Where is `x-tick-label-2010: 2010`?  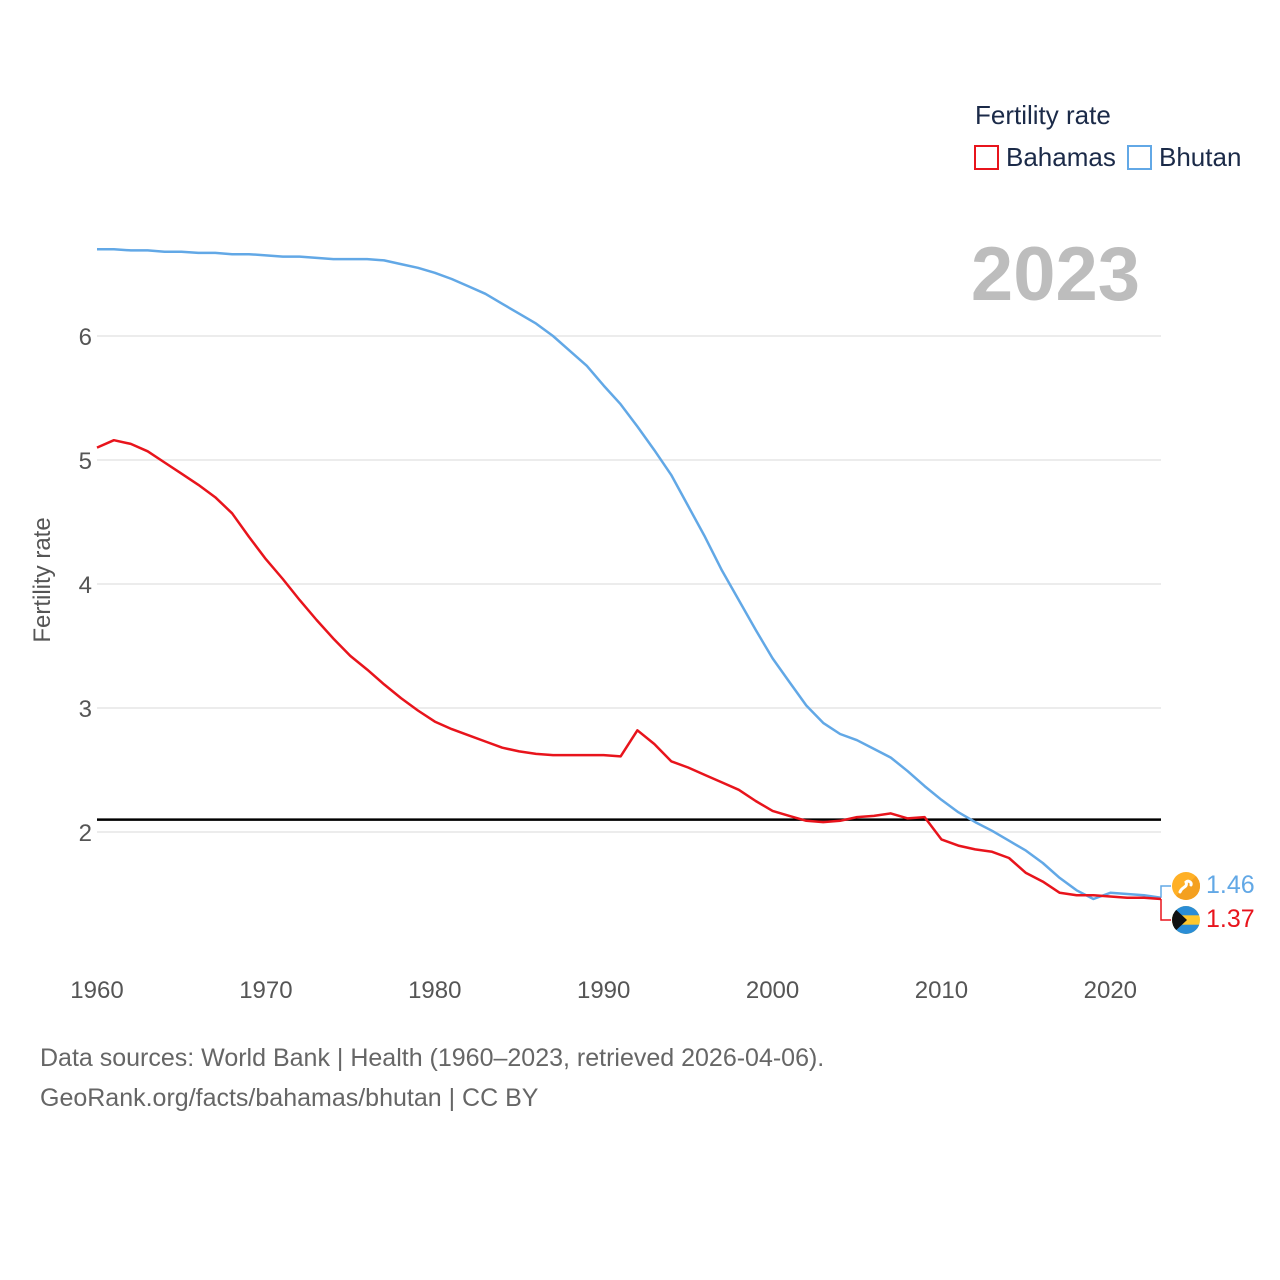
x-tick-label-2010: 2010 is located at coordinates (941, 990).